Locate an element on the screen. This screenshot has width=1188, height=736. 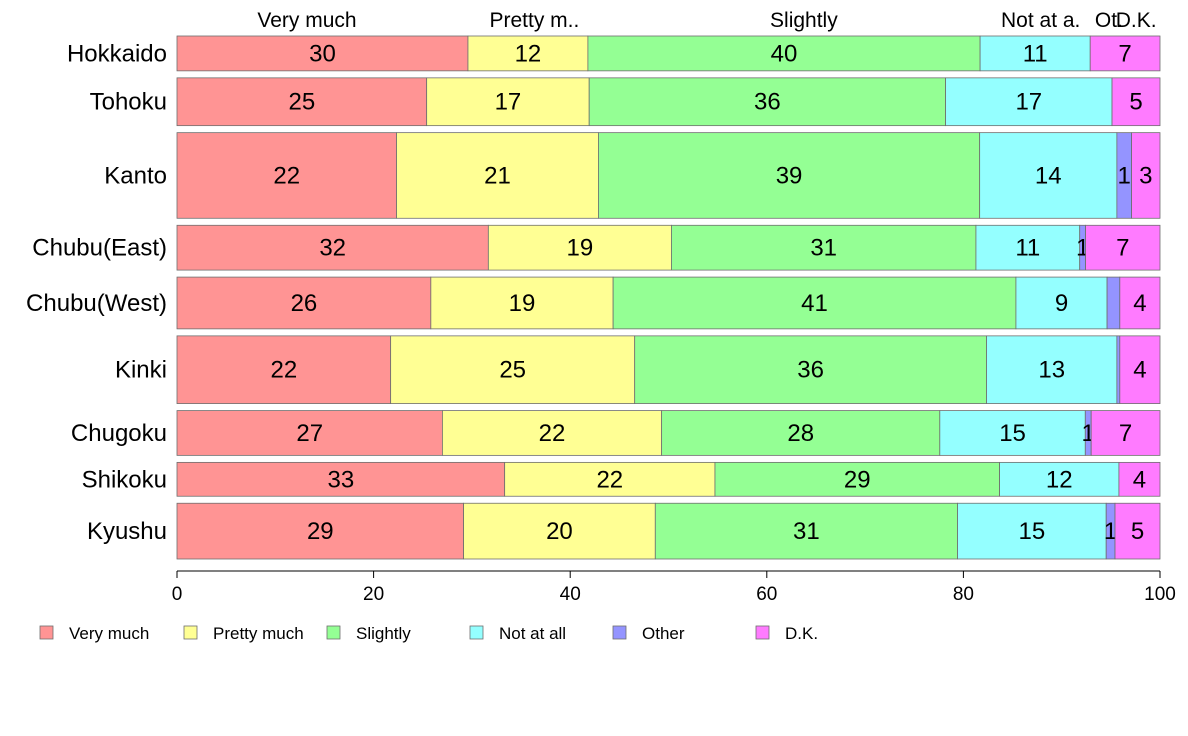
value-label: 20 is located at coordinates (559, 531).